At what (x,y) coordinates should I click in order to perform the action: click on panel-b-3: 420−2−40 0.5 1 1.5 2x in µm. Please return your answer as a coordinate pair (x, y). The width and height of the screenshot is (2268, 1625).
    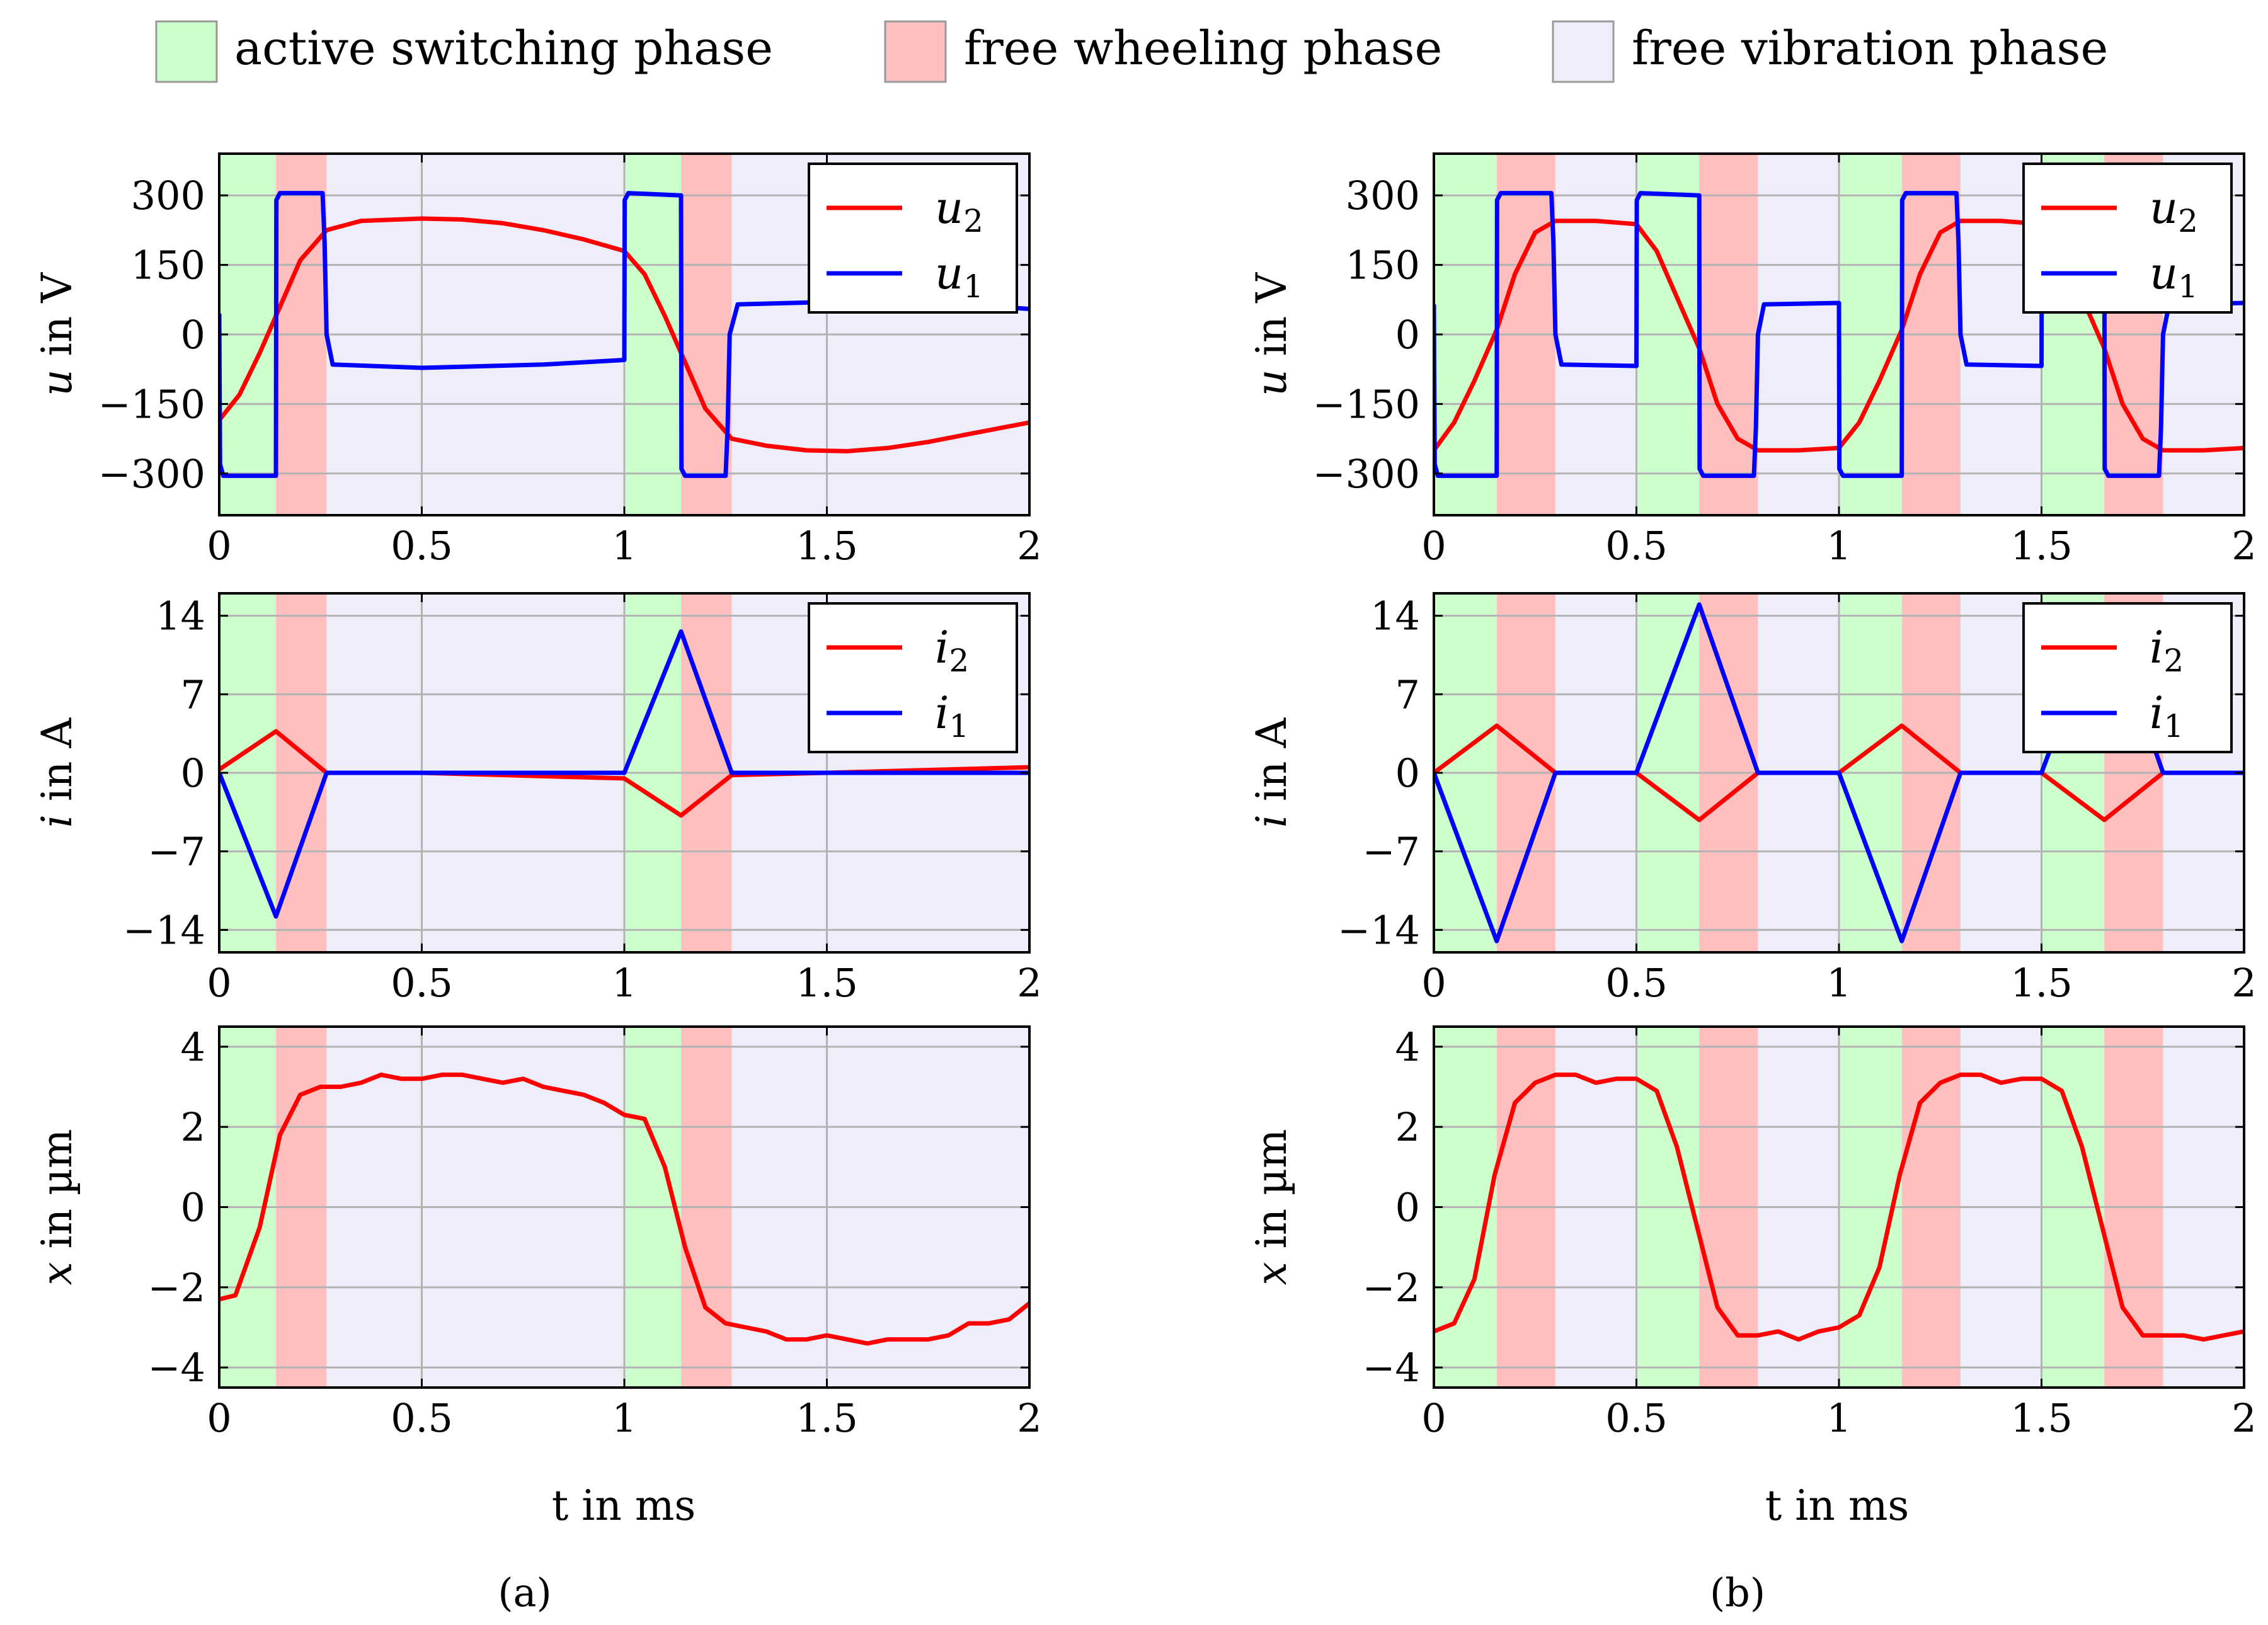
    Looking at the image, I should click on (1752, 1232).